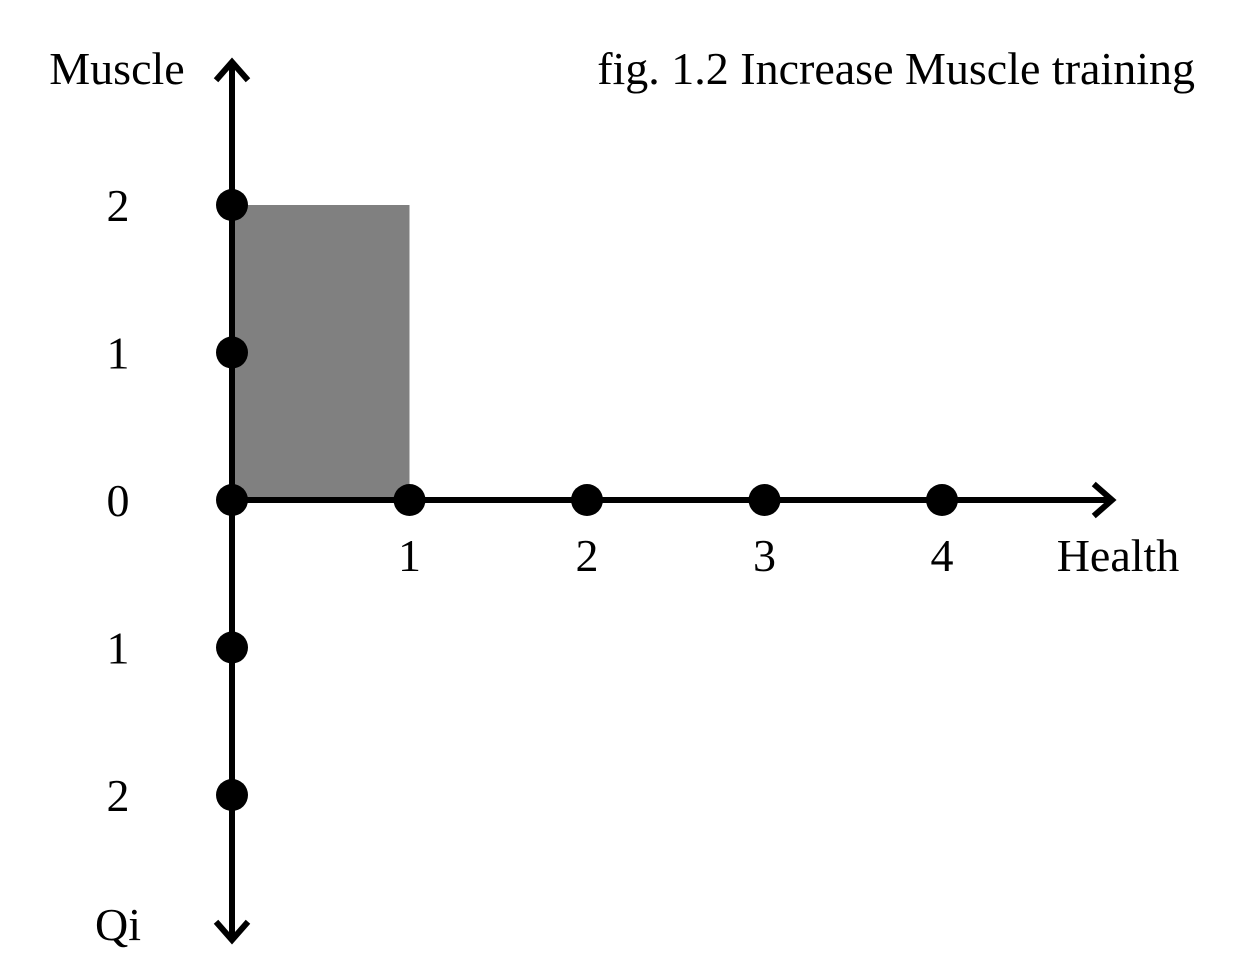 The width and height of the screenshot is (1250, 980). I want to click on right-arrowhead, so click(1104, 500).